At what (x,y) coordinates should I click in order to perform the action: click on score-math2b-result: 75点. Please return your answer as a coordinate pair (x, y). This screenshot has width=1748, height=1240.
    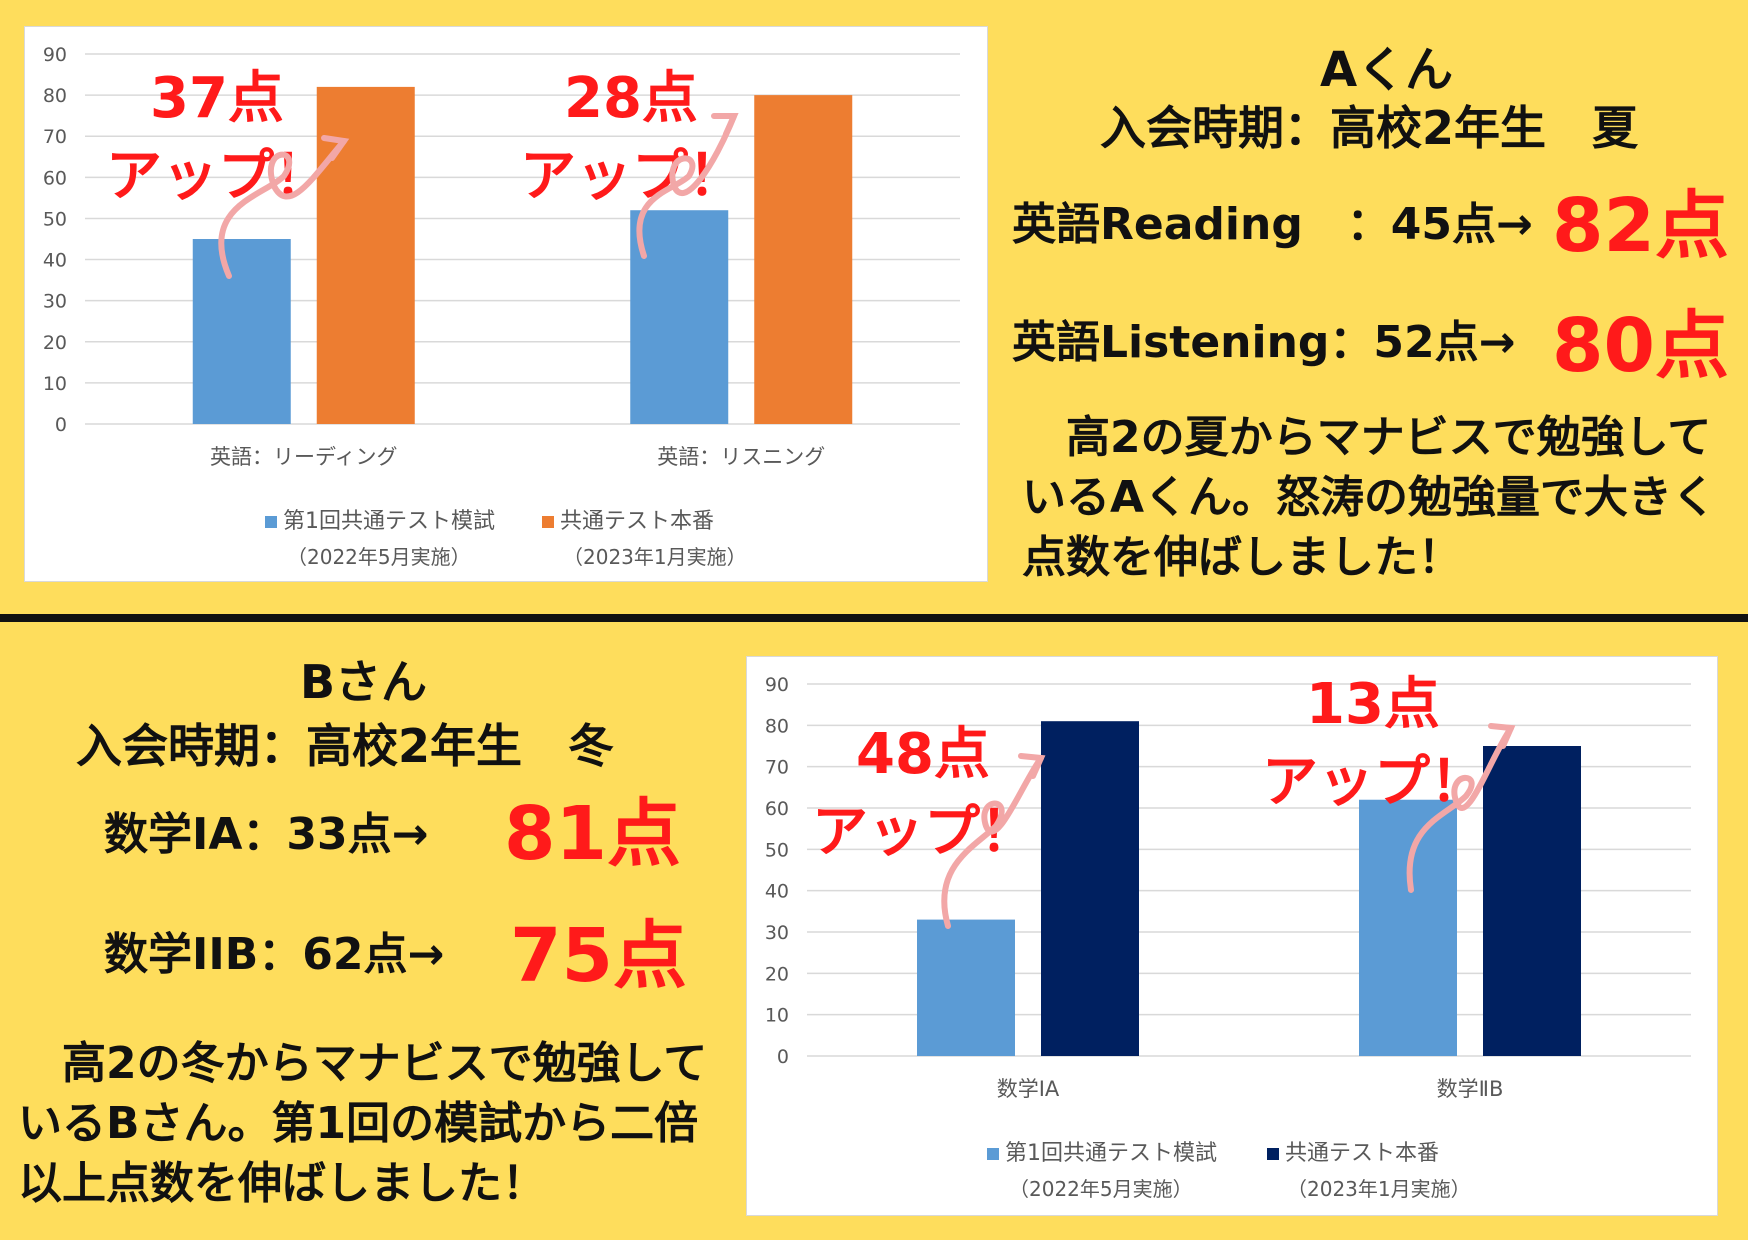
    Looking at the image, I should click on (598, 956).